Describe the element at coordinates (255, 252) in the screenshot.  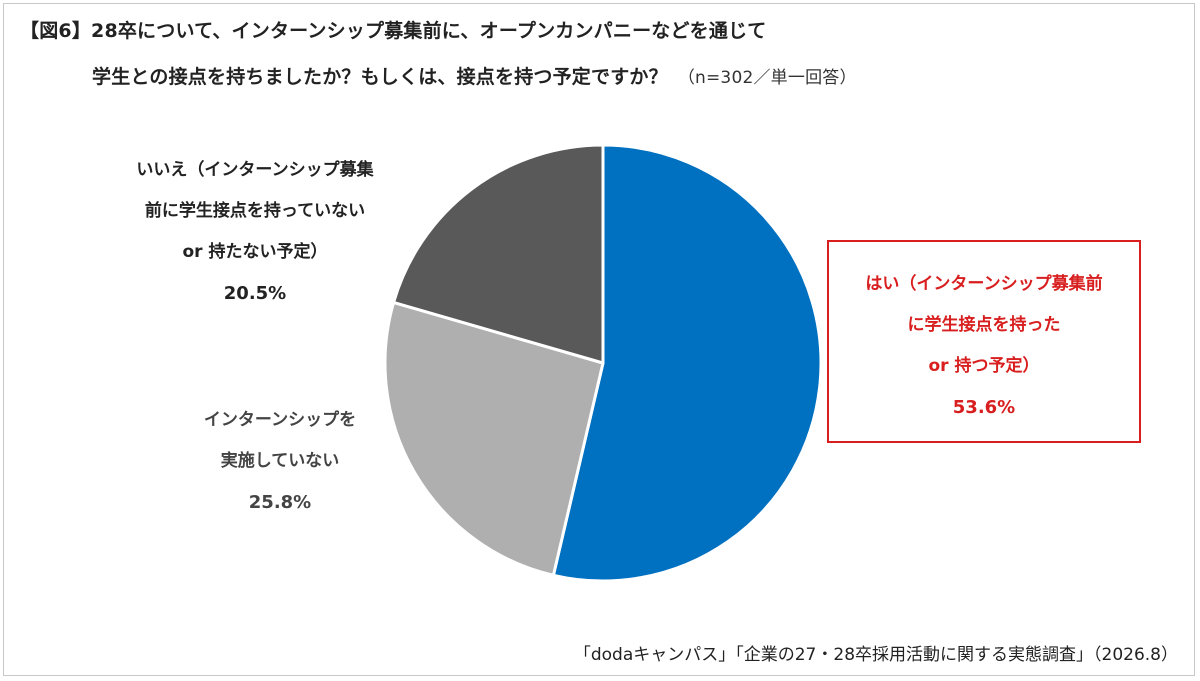
I see `label-no-line3: or 持たない予定）` at that location.